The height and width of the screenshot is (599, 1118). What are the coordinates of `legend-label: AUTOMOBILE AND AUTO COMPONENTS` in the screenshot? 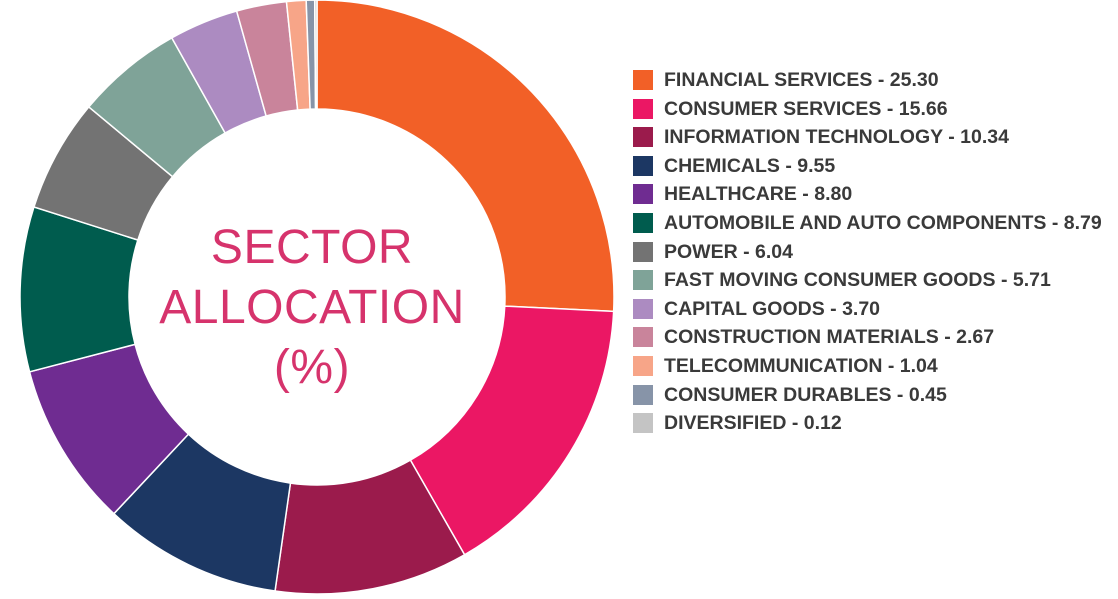 It's located at (855, 222).